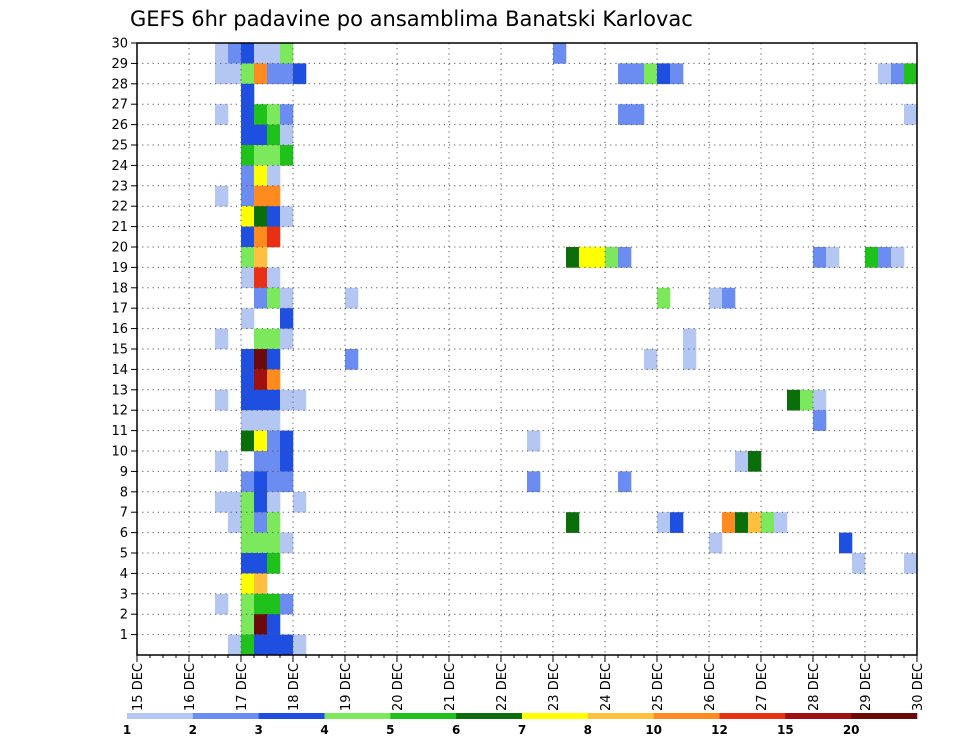 Image resolution: width=960 pixels, height=742 pixels. What do you see at coordinates (606, 687) in the screenshot?
I see `x-tick-label: 24 DEC` at bounding box center [606, 687].